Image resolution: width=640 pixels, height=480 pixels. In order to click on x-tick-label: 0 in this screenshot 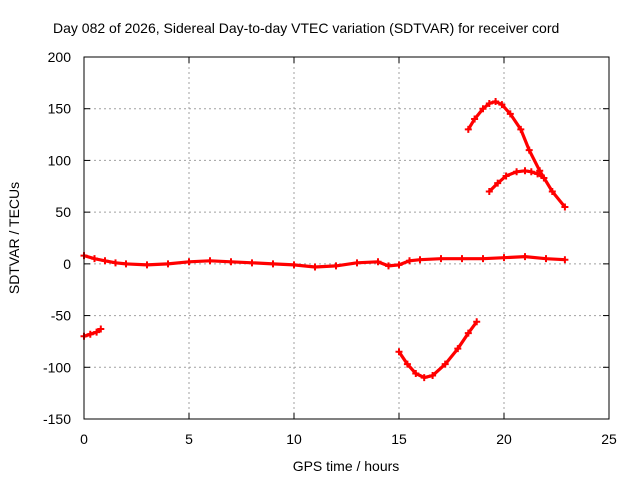, I will do `click(84, 439)`.